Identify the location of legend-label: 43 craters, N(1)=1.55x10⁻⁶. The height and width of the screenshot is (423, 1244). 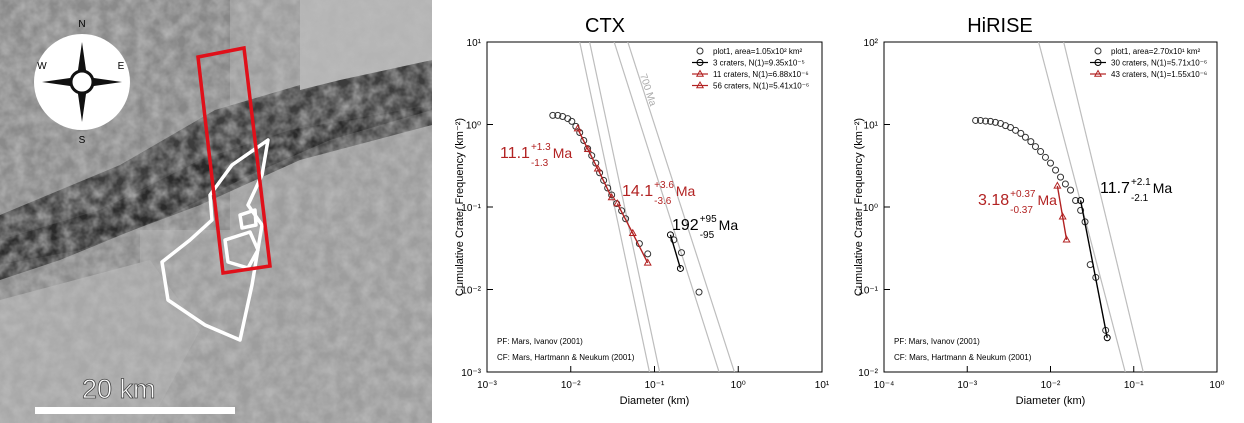
(1159, 74).